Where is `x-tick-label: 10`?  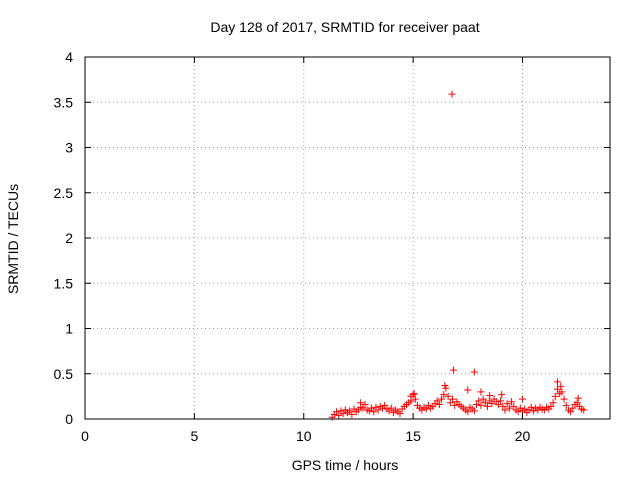 x-tick-label: 10 is located at coordinates (304, 436).